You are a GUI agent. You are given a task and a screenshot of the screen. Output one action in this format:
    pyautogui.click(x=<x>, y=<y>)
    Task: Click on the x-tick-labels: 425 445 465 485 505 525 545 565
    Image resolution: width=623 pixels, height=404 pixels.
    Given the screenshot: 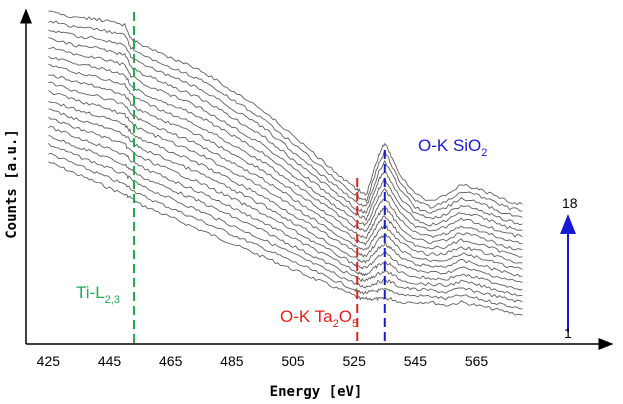 What is the action you would take?
    pyautogui.click(x=263, y=361)
    